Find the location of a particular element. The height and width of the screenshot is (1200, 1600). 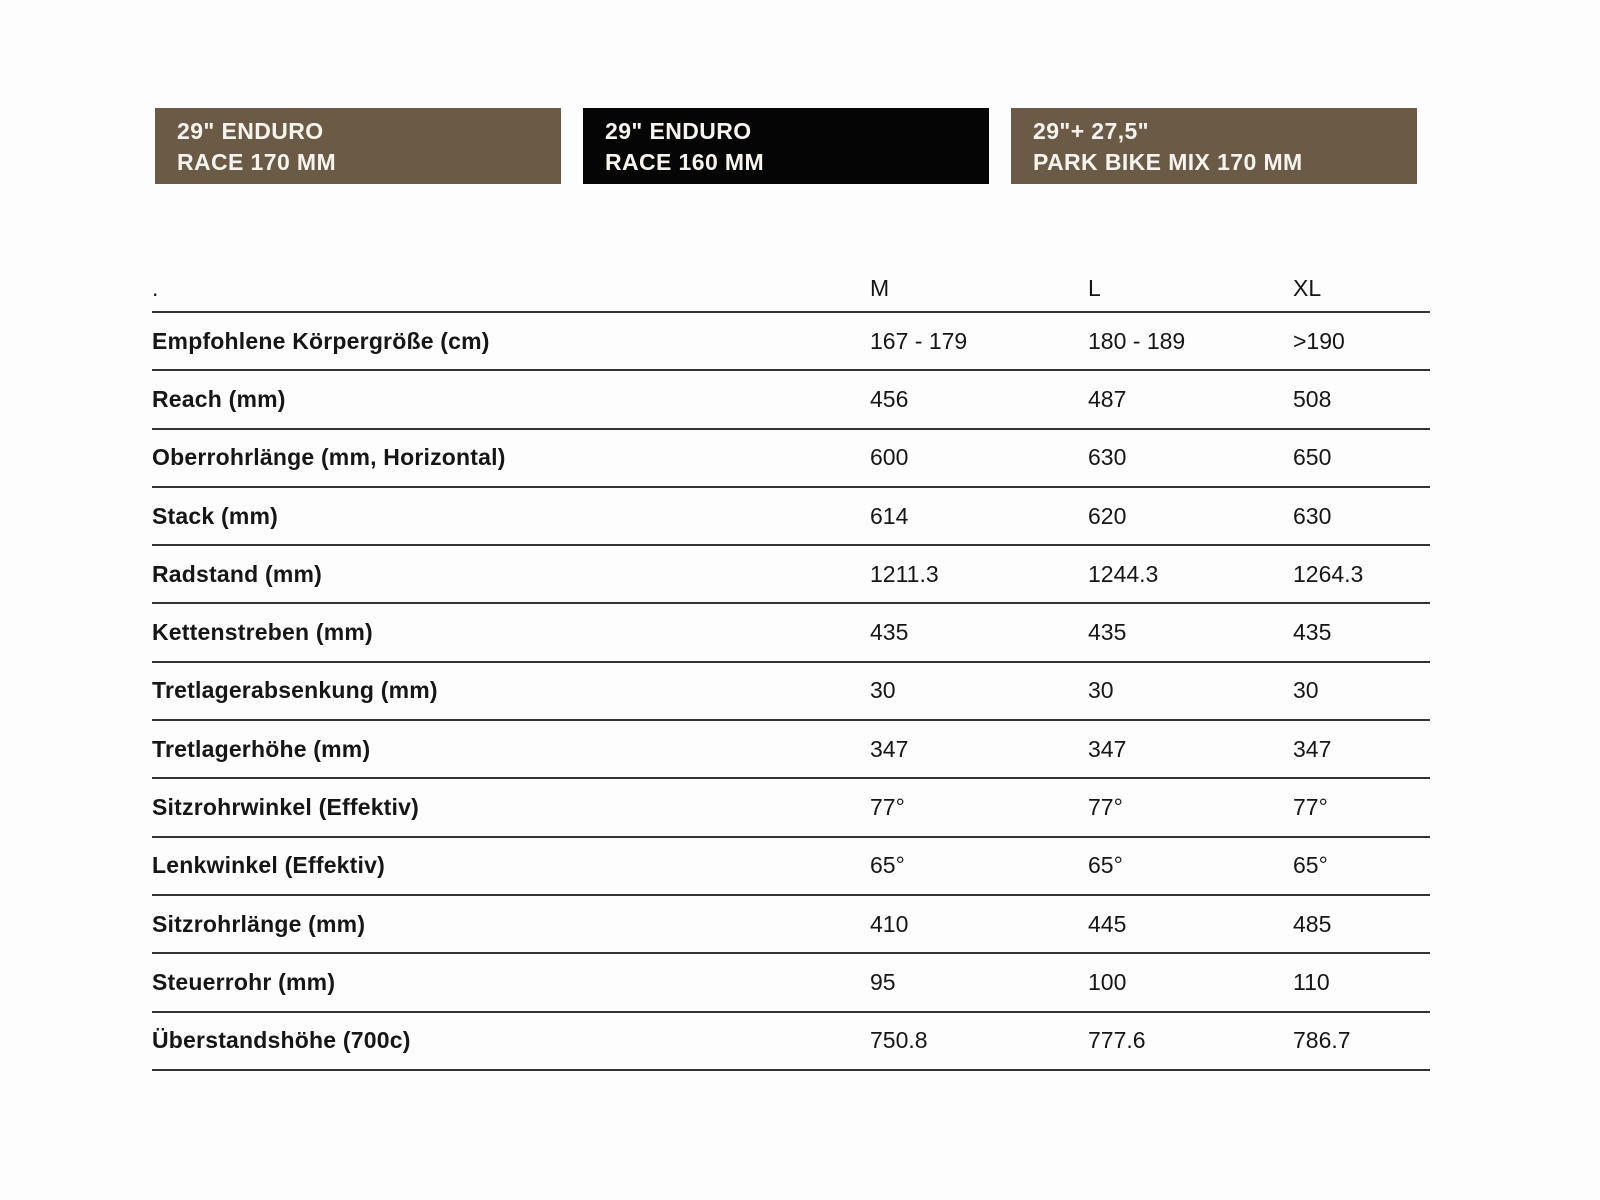

row-label: Steuerrohr (mm) is located at coordinates (244, 981).